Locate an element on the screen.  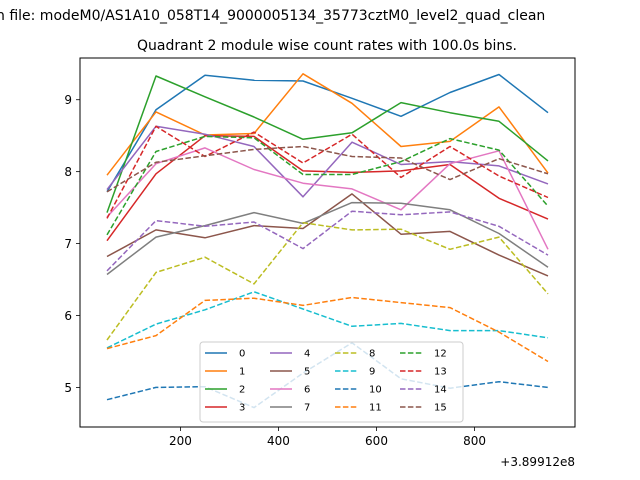
legend-label-12: 12 is located at coordinates (440, 354).